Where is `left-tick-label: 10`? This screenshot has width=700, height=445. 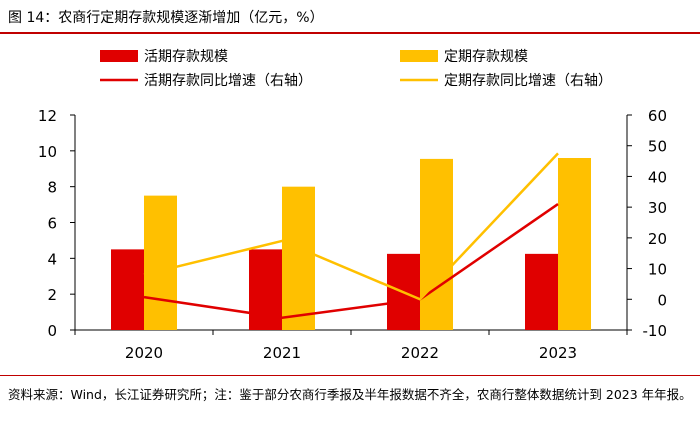 left-tick-label: 10 is located at coordinates (47, 152).